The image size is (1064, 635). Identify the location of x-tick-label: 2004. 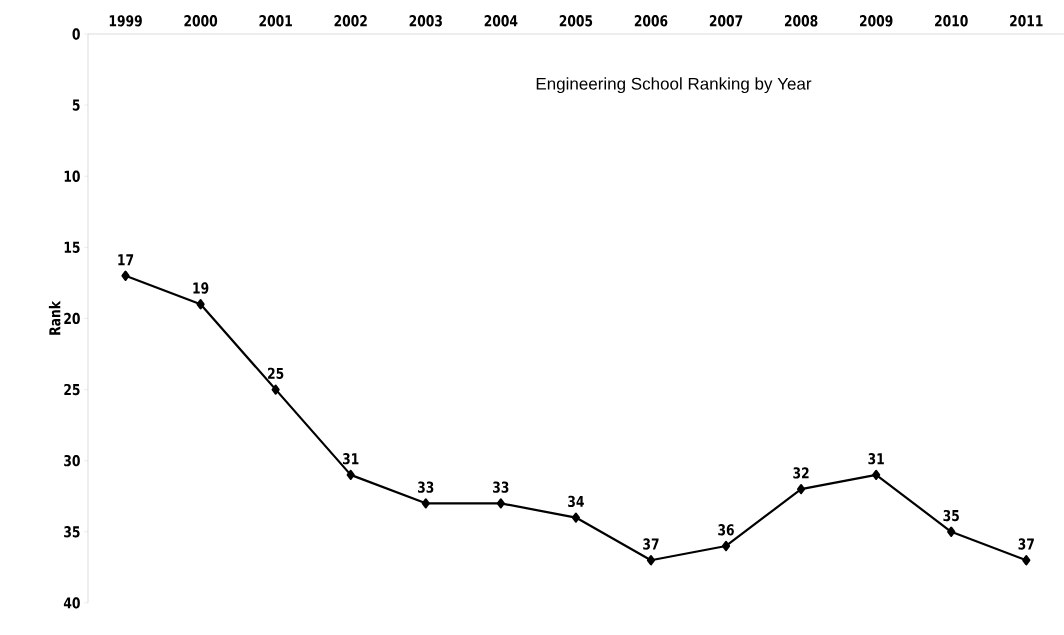
(501, 21).